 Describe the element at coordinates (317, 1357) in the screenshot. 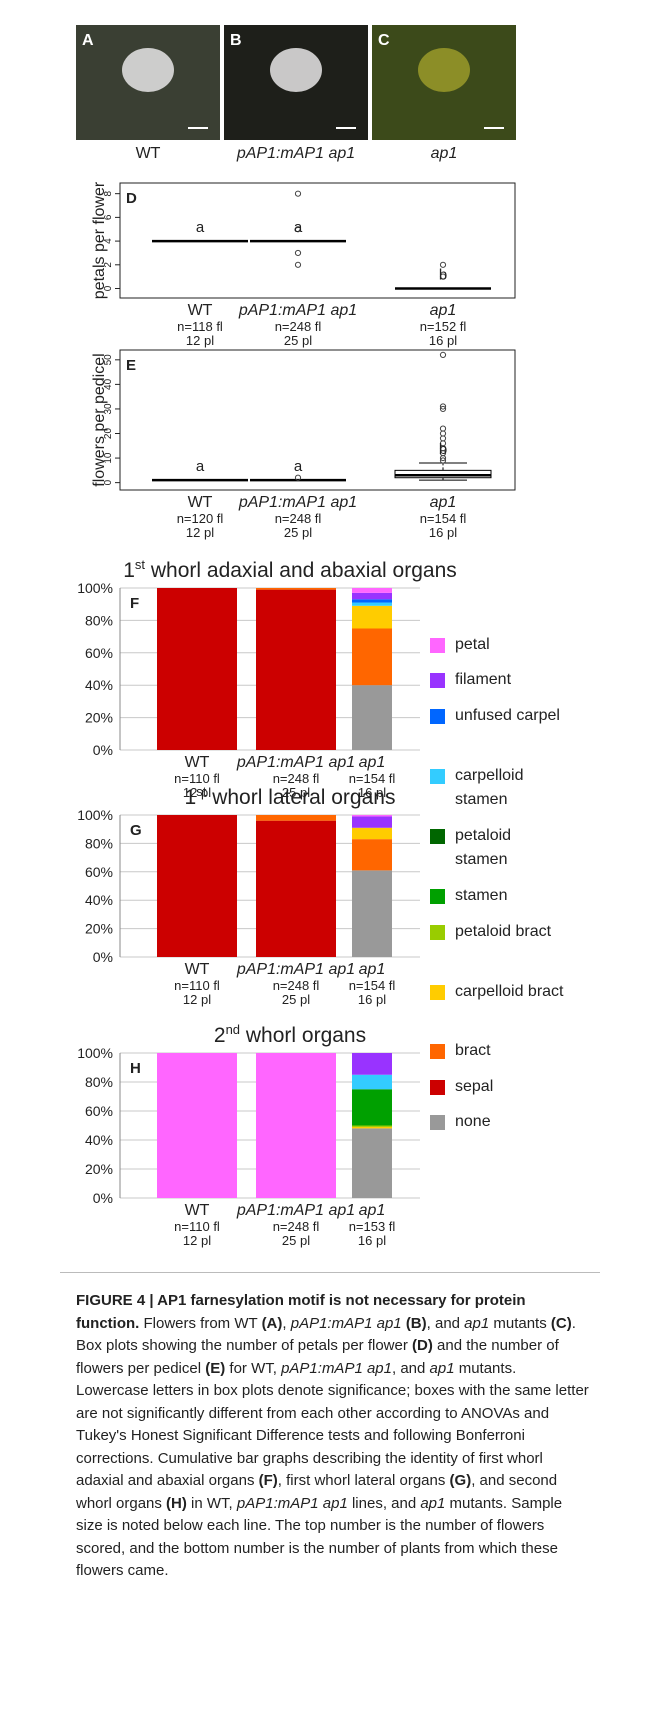

I see `caption-run: and the number of flowers per pedicel` at that location.